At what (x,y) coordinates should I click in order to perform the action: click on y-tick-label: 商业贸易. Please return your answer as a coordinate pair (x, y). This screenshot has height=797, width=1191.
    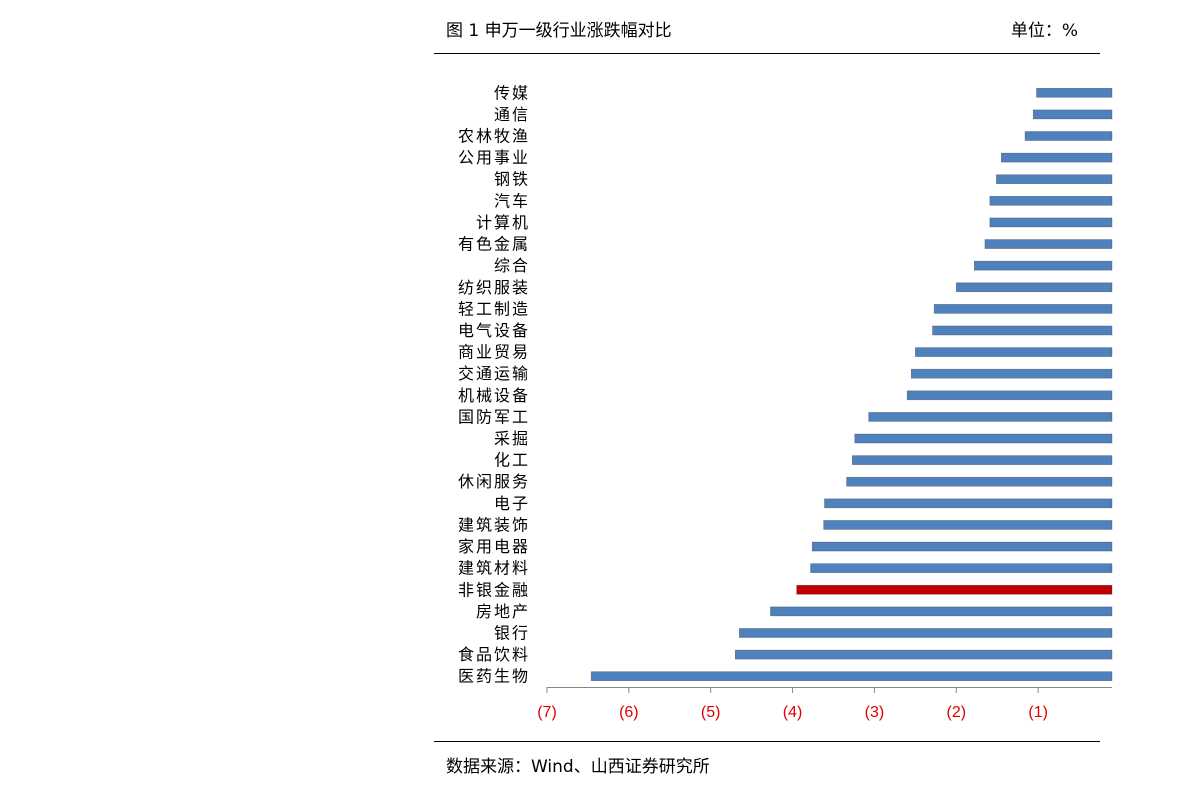
    Looking at the image, I should click on (494, 352).